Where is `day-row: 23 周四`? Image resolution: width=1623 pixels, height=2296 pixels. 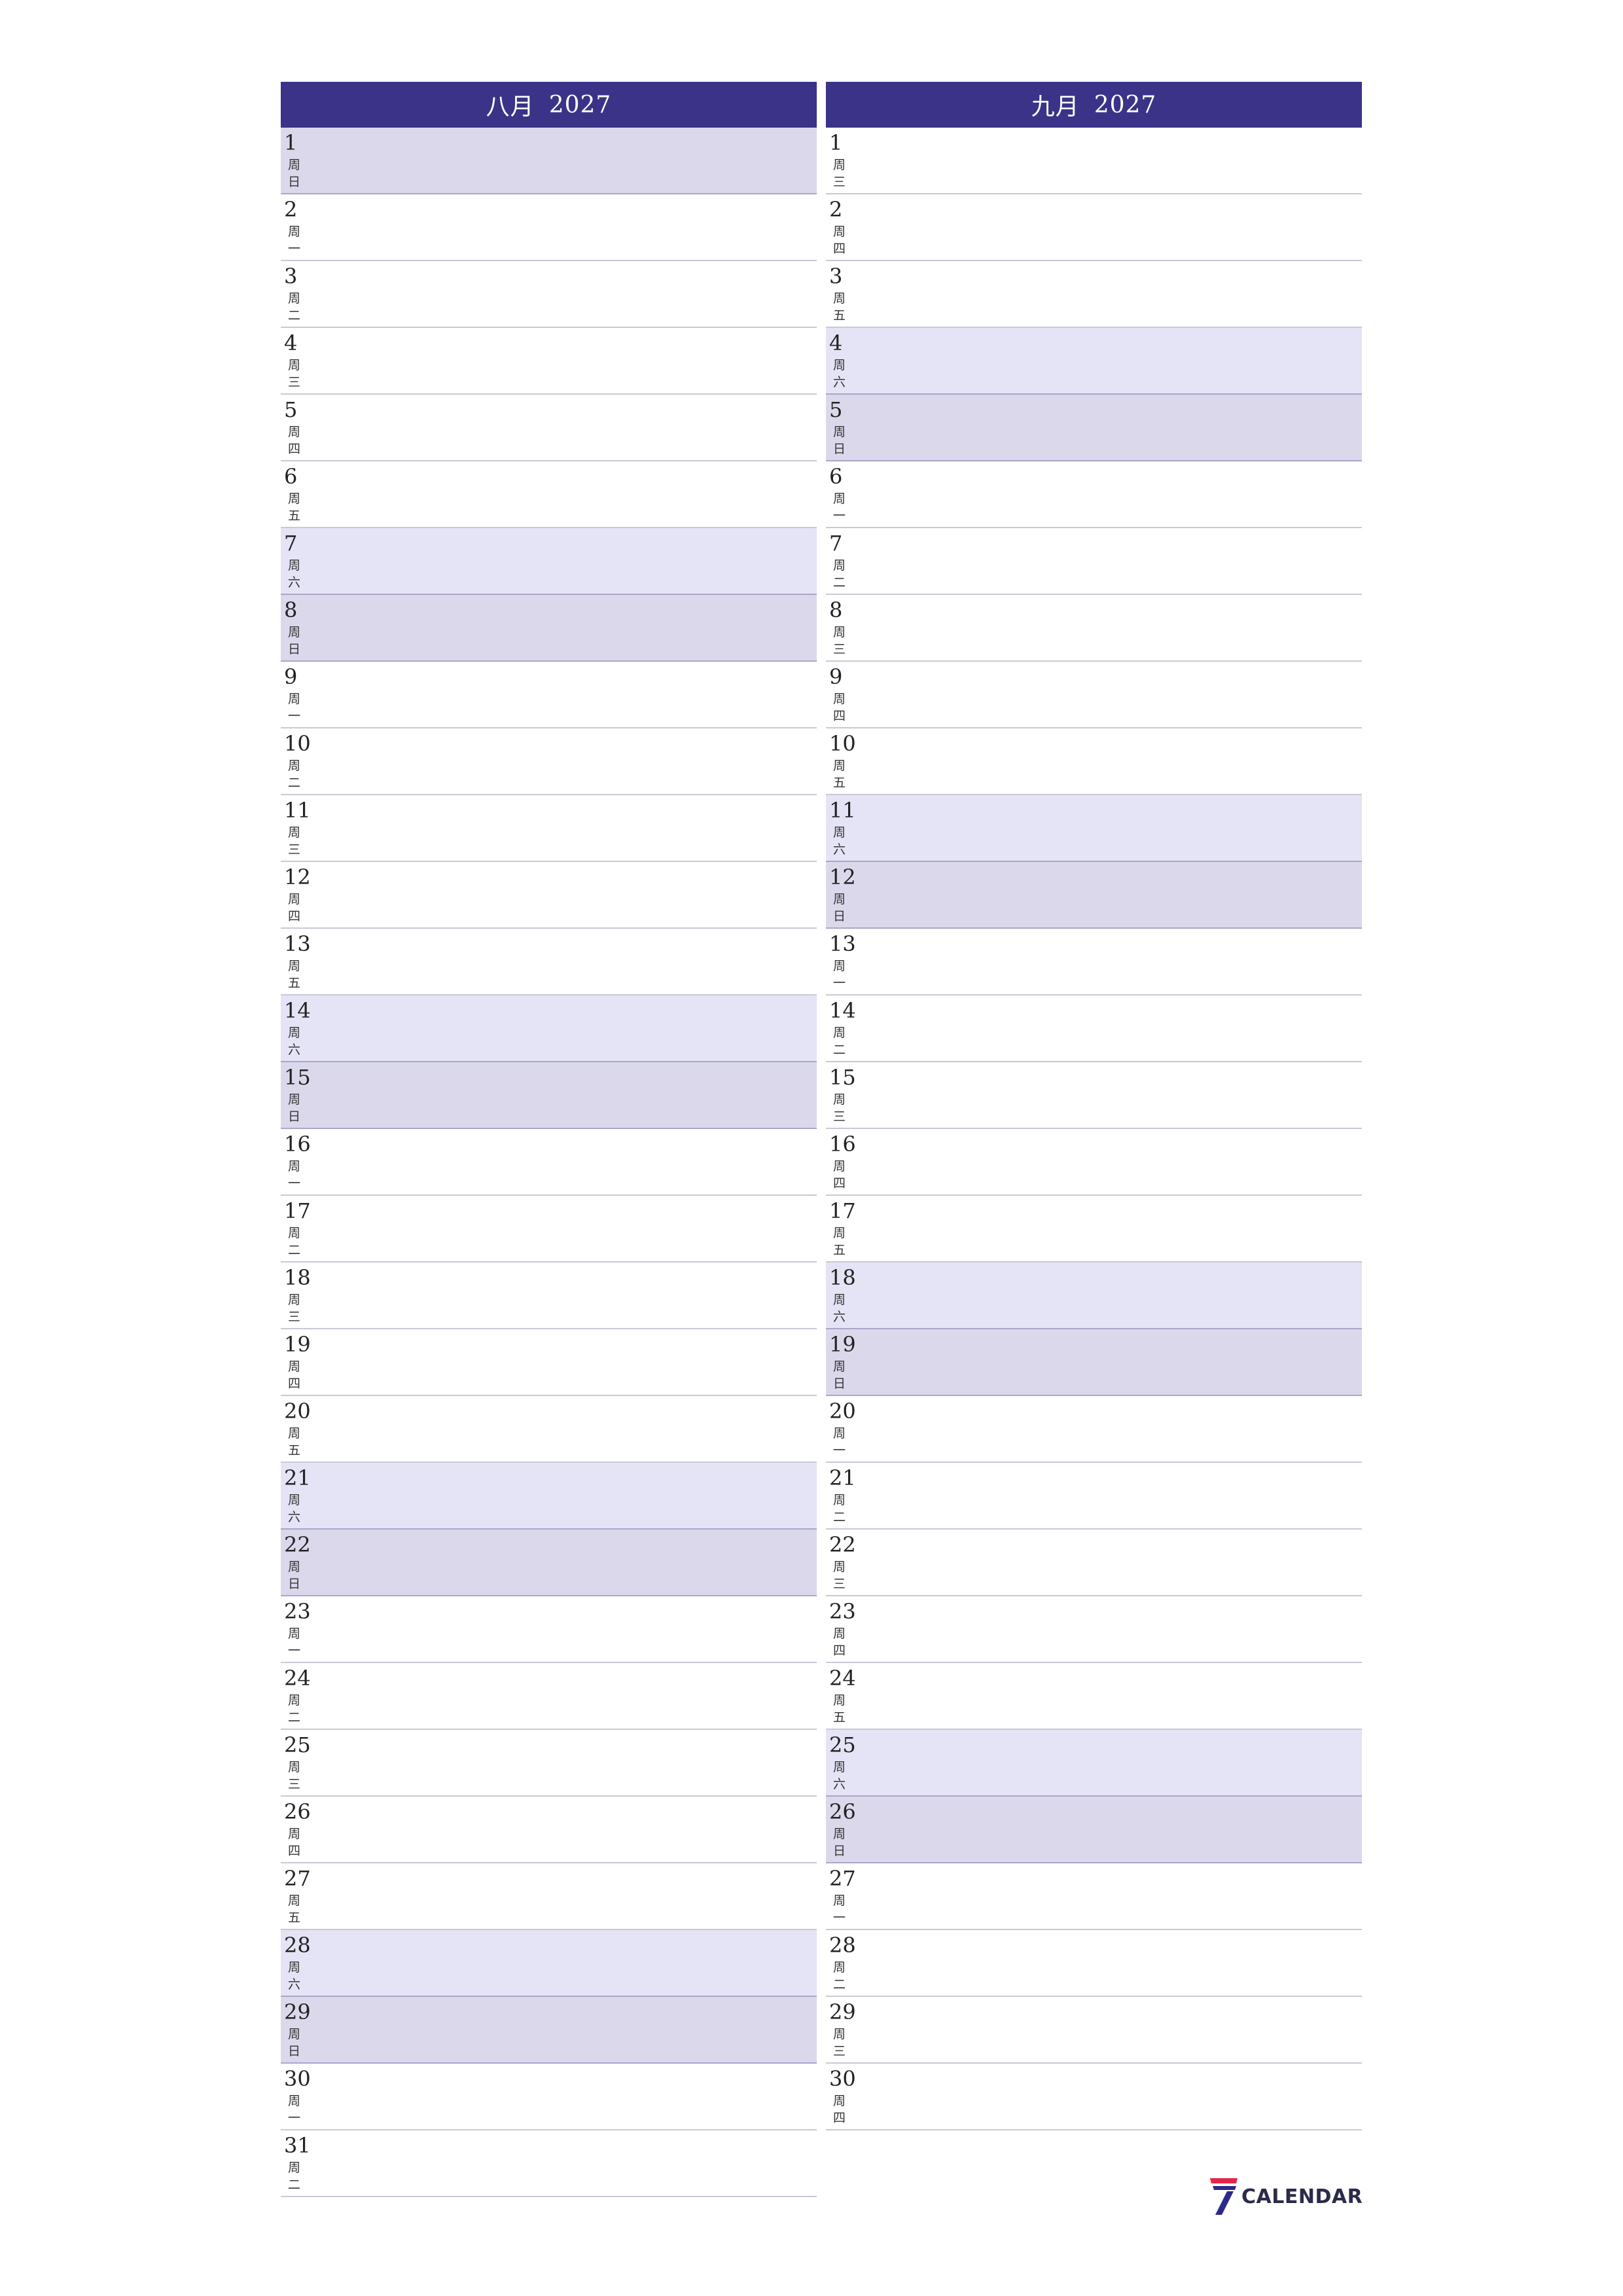 day-row: 23 周四 is located at coordinates (1094, 1629).